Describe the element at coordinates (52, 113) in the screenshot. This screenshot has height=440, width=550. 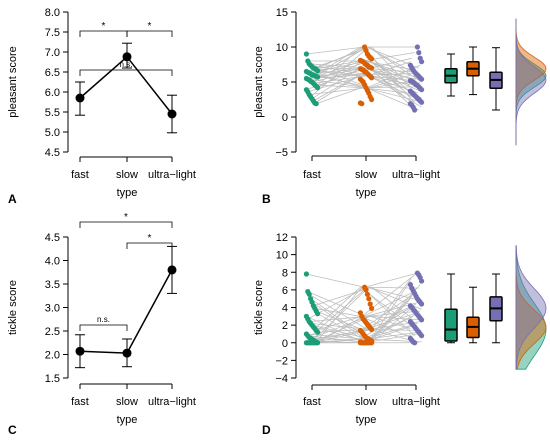
I see `y-tick-label: 5.5` at that location.